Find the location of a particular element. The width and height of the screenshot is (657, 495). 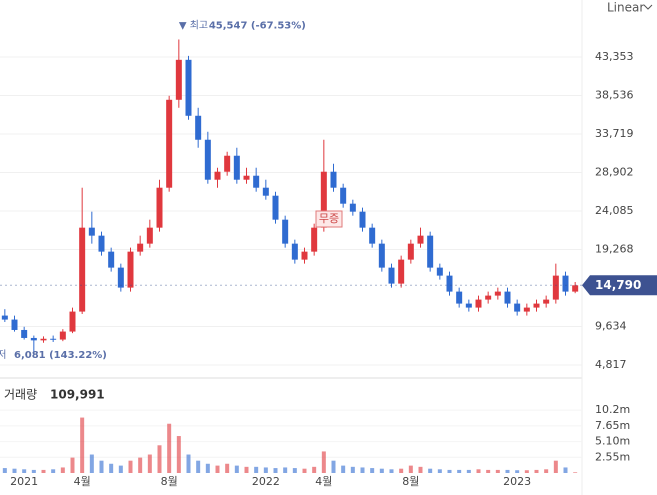

current-price-label: 14,790 is located at coordinates (618, 285).